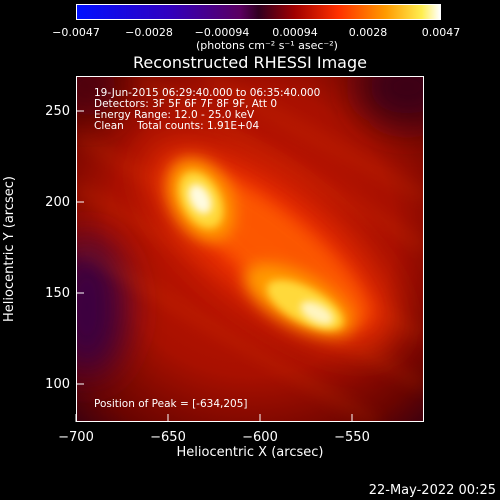  What do you see at coordinates (250, 62) in the screenshot?
I see `plot-title: Reconstructed RHESSI Image` at bounding box center [250, 62].